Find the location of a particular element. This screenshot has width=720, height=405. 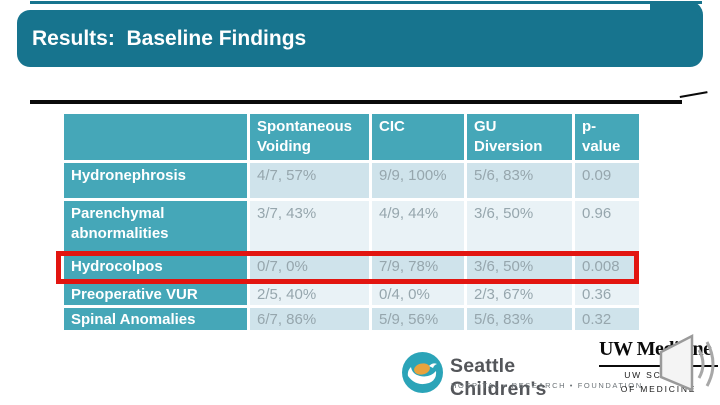

table-header-gu-diversion: GU Diversion is located at coordinates (519, 137).